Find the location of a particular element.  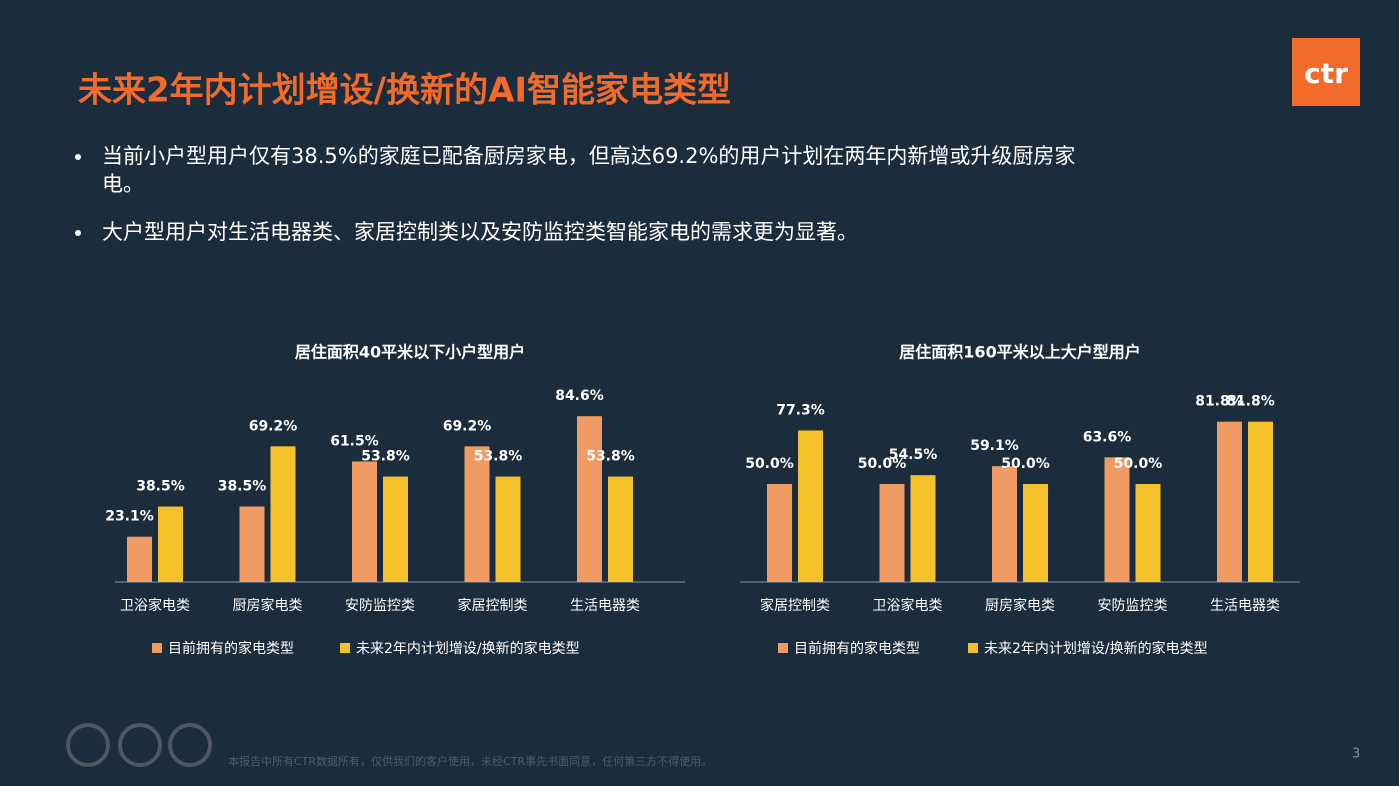

logo-box is located at coordinates (1326, 72).